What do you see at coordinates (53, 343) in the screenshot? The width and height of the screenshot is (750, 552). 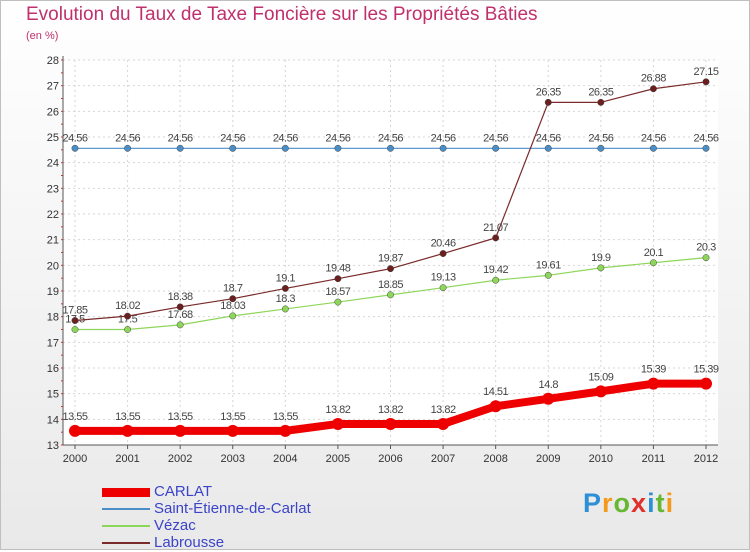 I see `y-tick-label: 17` at bounding box center [53, 343].